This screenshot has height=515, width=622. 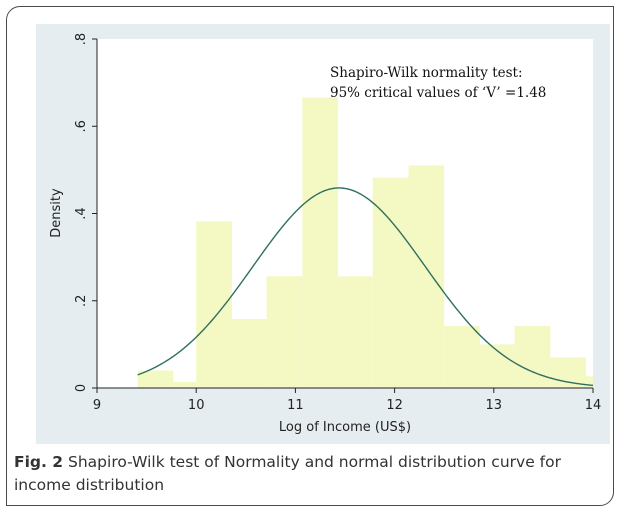 I want to click on x-axis-ticks: 9 10 11 12 13 14, so click(x=347, y=400).